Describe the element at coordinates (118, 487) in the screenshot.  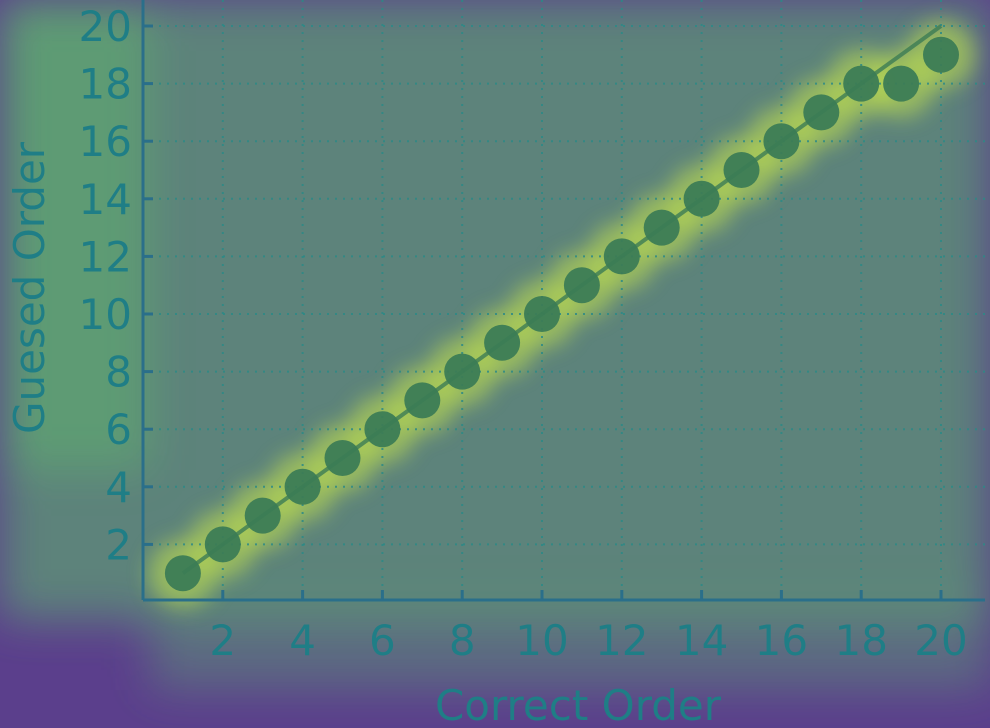
I see `y-tick-label: 4` at that location.